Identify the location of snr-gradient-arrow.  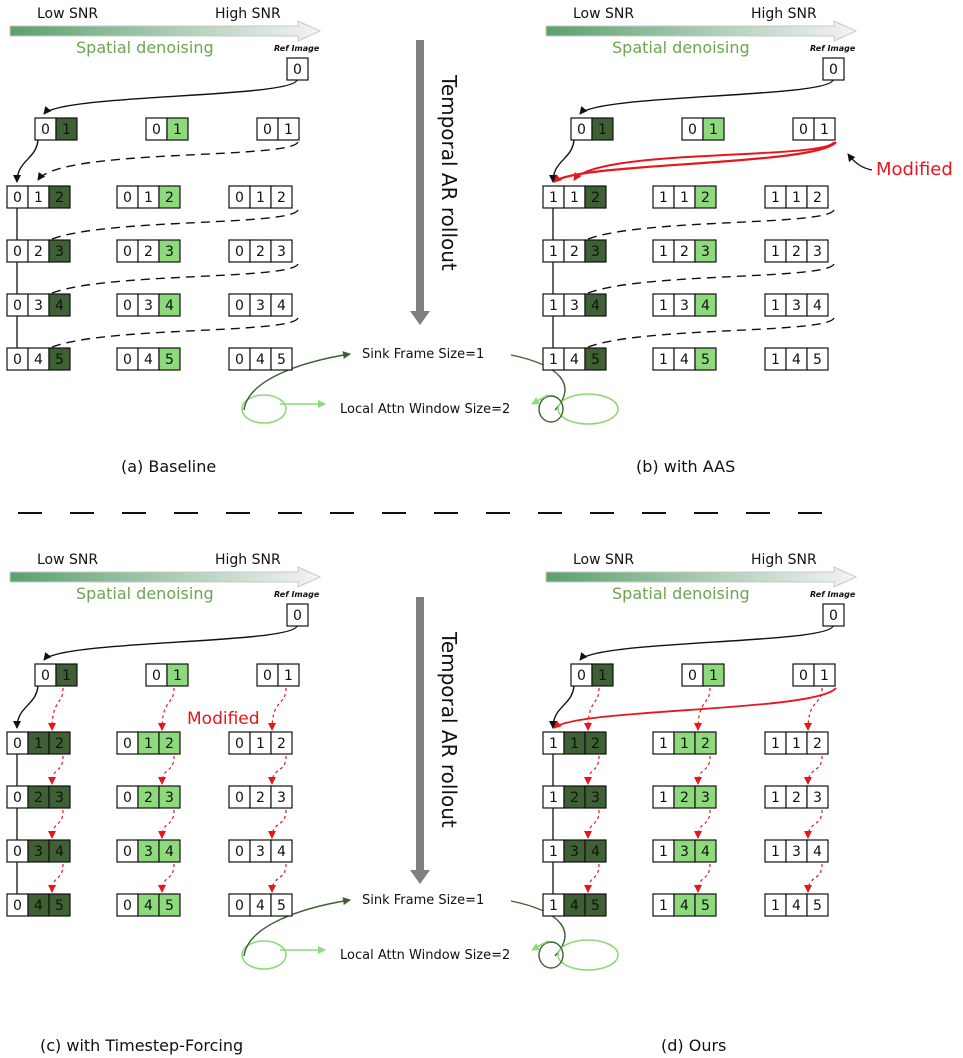
(165, 31).